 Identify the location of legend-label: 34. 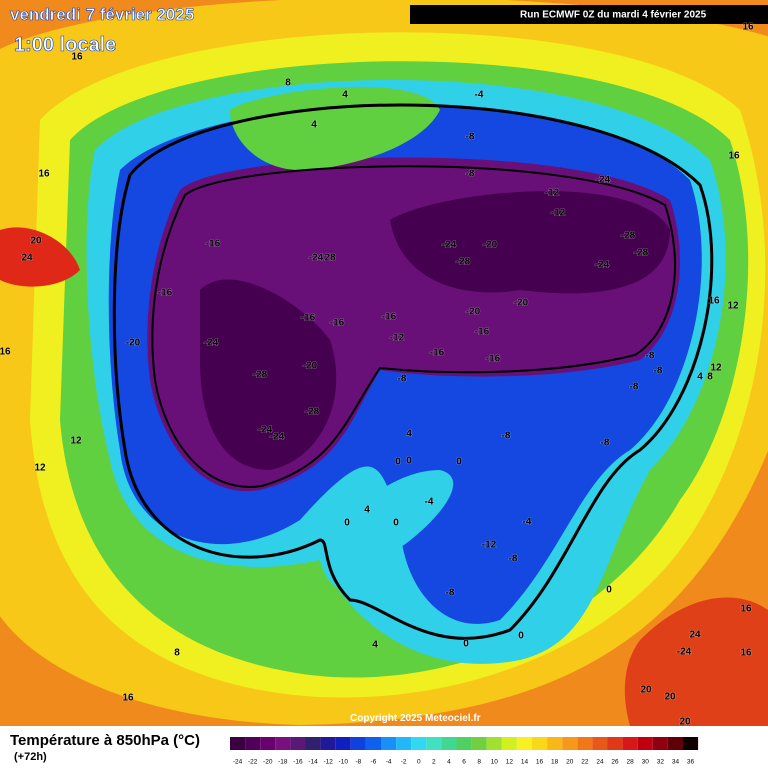
(676, 762).